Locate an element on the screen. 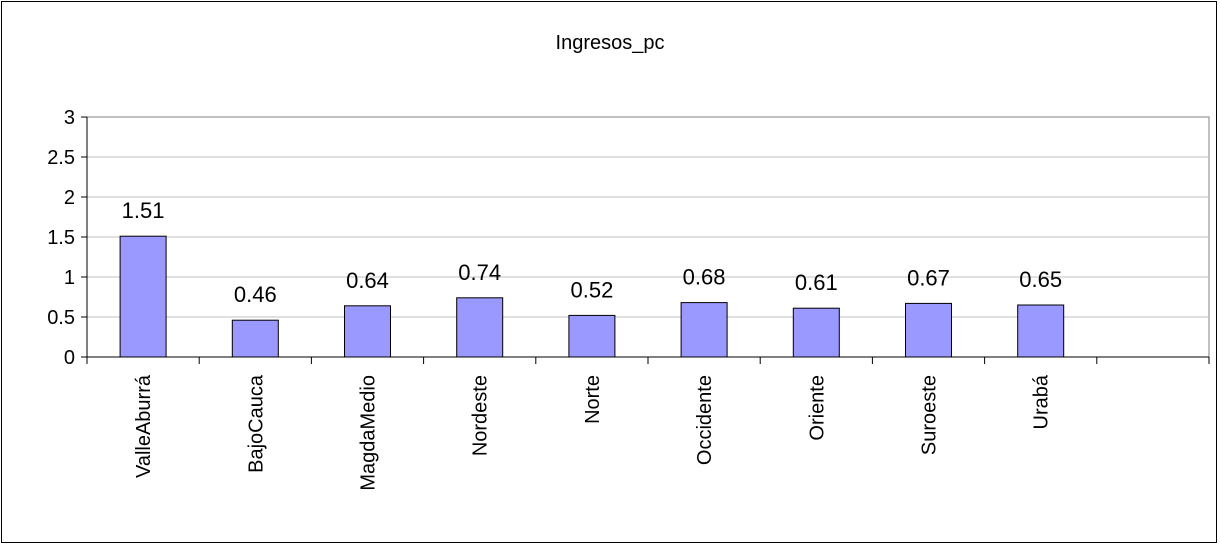 The height and width of the screenshot is (546, 1220). chart-title: Ingresos_pc is located at coordinates (610, 43).